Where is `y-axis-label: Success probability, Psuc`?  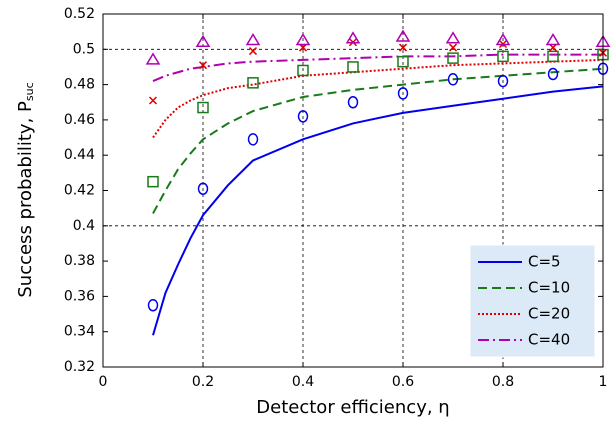
y-axis-label: Success probability, Psuc is located at coordinates (25, 189).